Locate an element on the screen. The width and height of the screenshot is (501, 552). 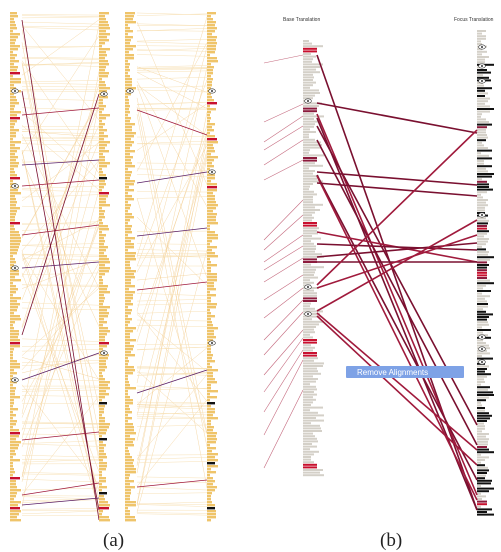
remove-alignments-menu: Remove Alignments is located at coordinates (405, 372).